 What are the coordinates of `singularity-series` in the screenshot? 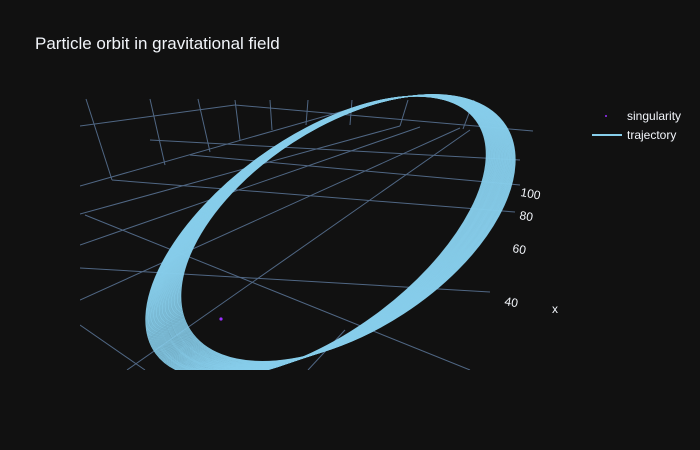 It's located at (221, 319).